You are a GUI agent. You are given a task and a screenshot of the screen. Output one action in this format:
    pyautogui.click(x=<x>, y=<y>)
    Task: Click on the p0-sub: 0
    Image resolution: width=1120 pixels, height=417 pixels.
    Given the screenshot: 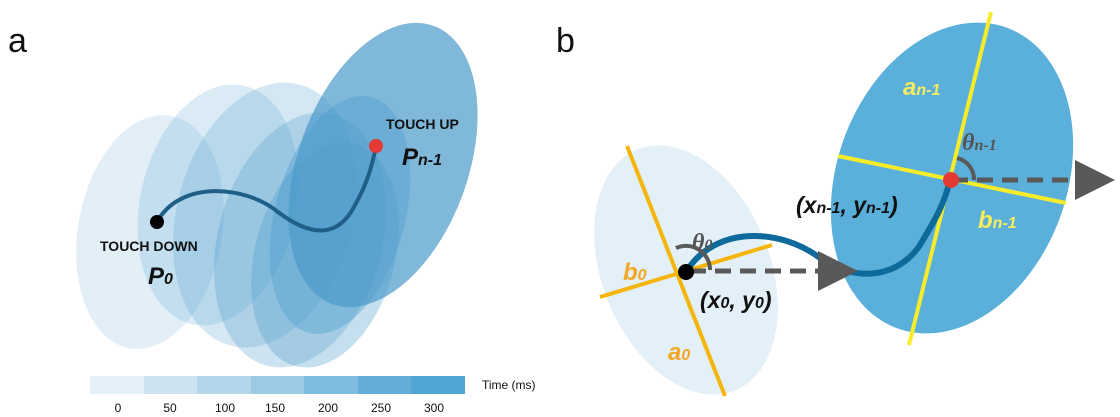 What is the action you would take?
    pyautogui.click(x=168, y=279)
    